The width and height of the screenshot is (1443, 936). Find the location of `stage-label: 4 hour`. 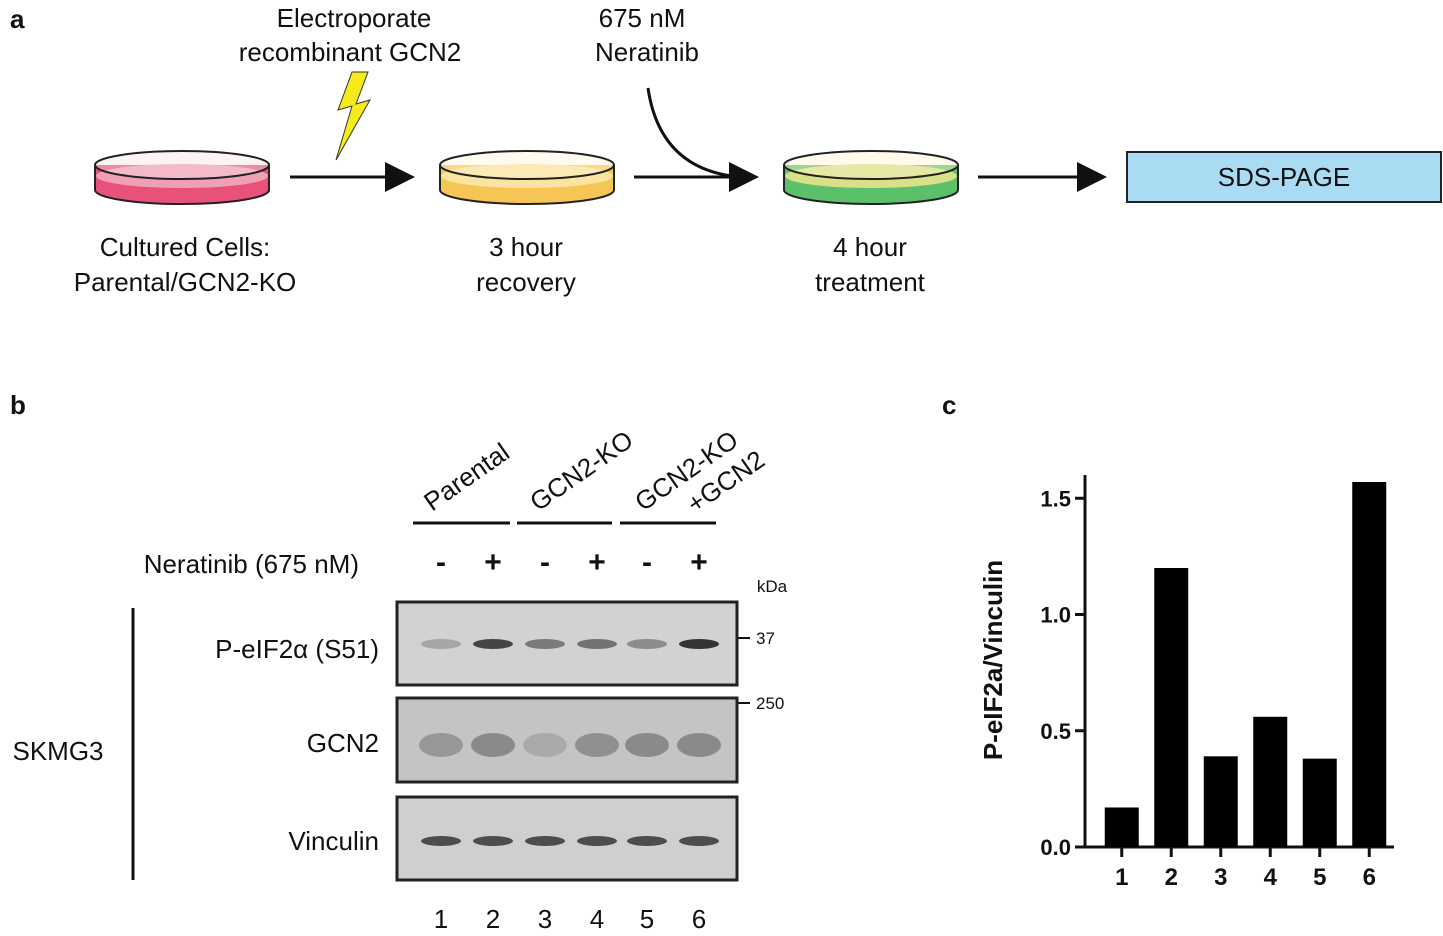

stage-label: 4 hour is located at coordinates (870, 247).